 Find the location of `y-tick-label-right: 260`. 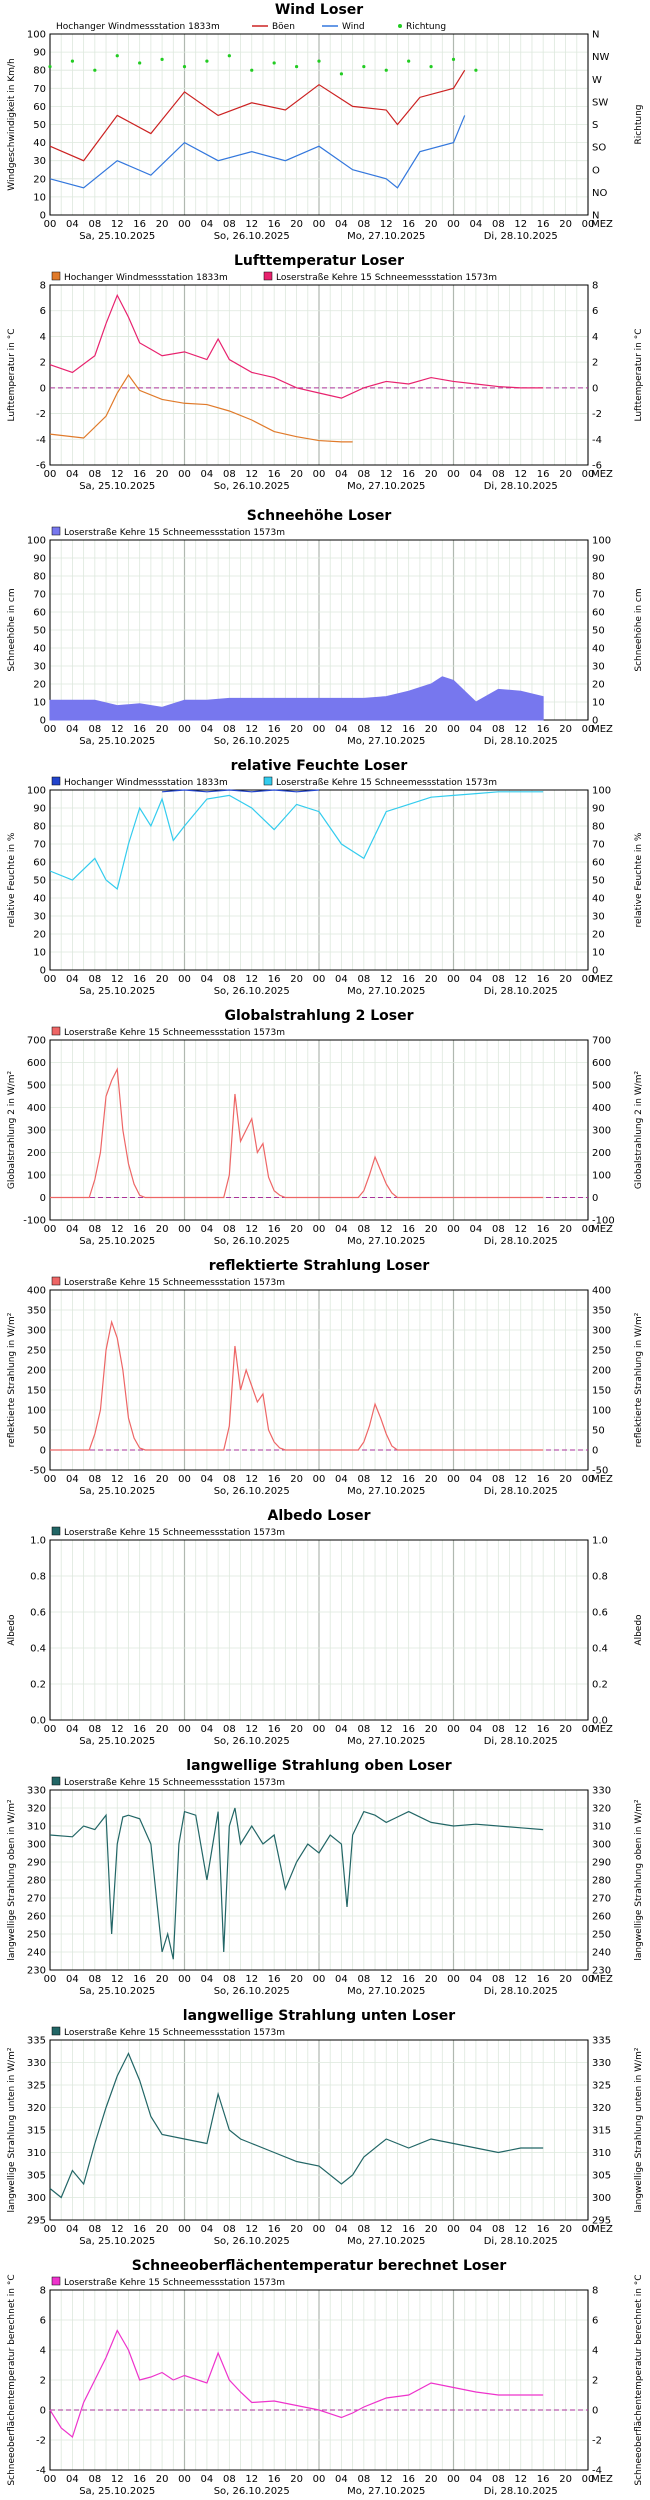

y-tick-label-right: 260 is located at coordinates (601, 1917).